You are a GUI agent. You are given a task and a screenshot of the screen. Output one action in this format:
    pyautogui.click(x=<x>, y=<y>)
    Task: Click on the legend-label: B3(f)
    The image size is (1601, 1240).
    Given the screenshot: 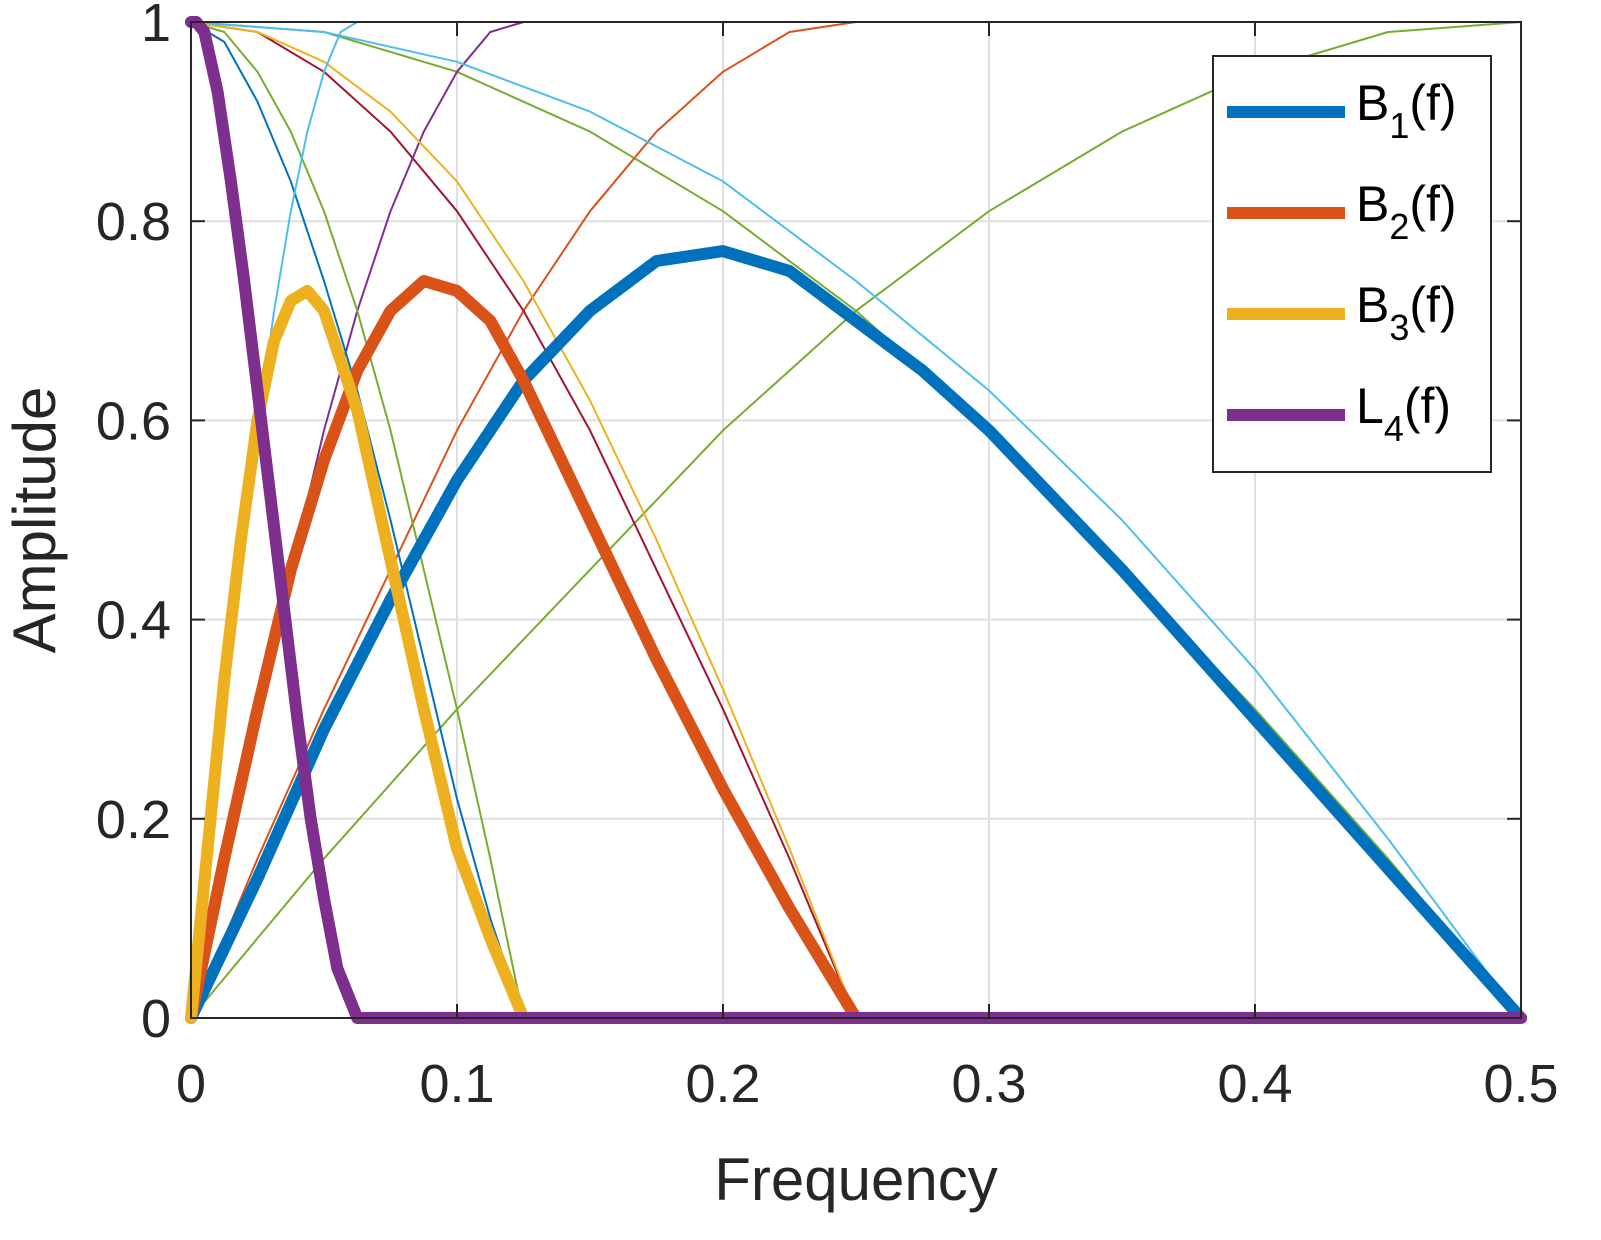 What is the action you would take?
    pyautogui.click(x=1406, y=312)
    